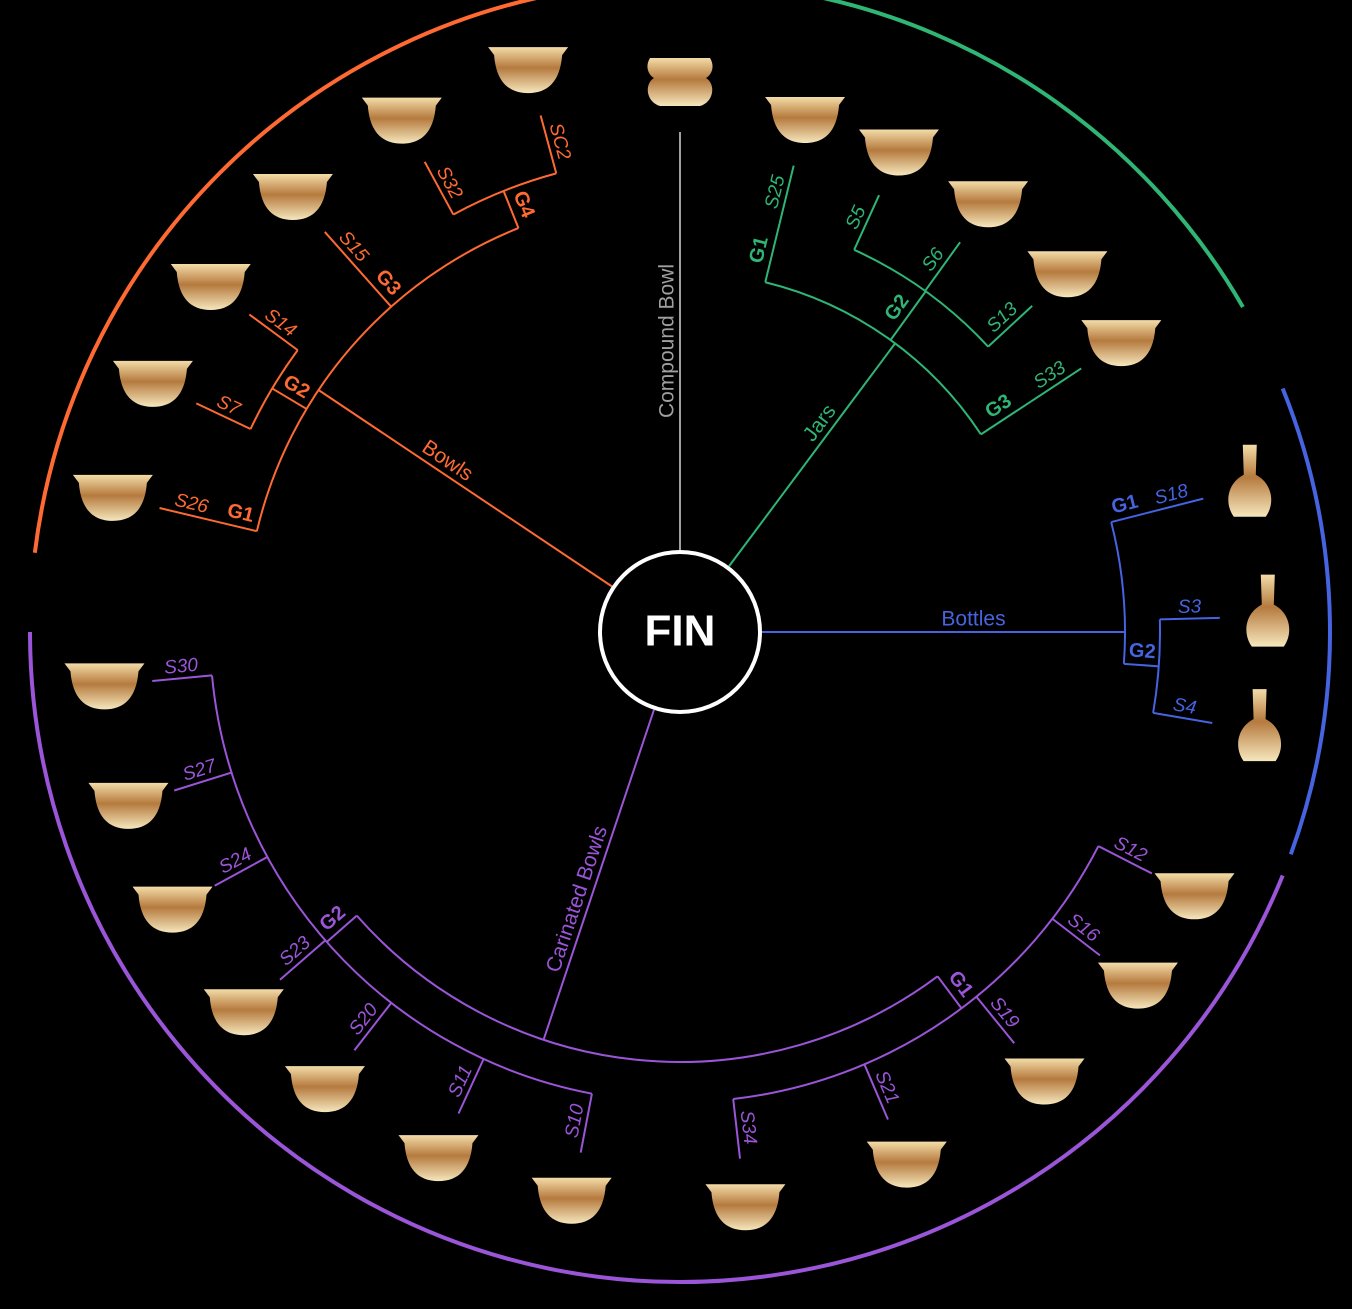  Describe the element at coordinates (181, 667) in the screenshot. I see `leaf-label: S30` at that location.